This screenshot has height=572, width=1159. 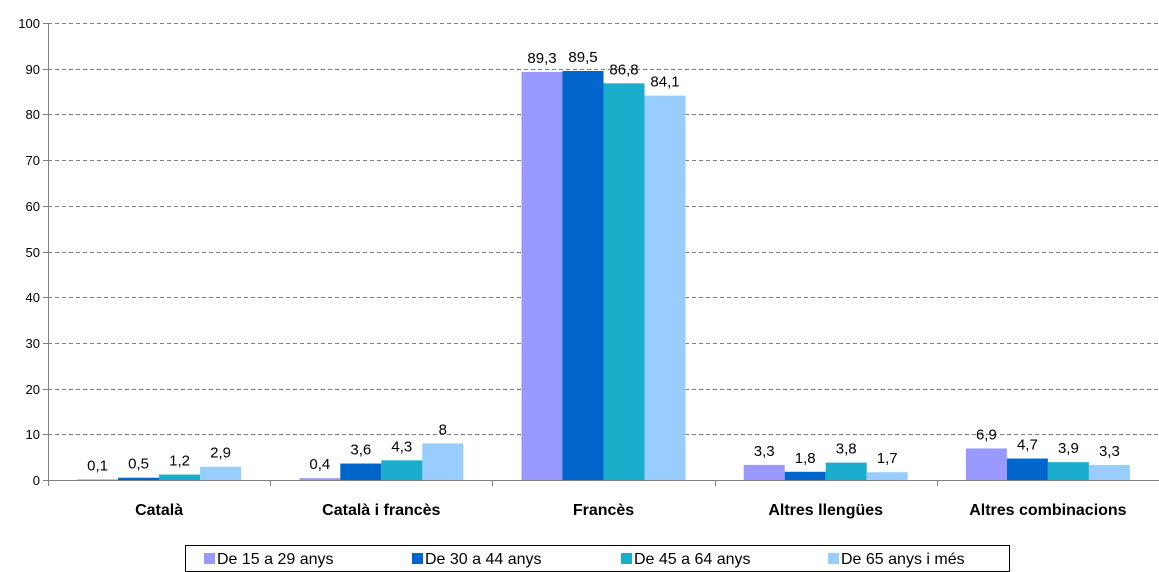 What do you see at coordinates (483, 559) in the screenshot?
I see `legend-label: De 30 a 44 anys` at bounding box center [483, 559].